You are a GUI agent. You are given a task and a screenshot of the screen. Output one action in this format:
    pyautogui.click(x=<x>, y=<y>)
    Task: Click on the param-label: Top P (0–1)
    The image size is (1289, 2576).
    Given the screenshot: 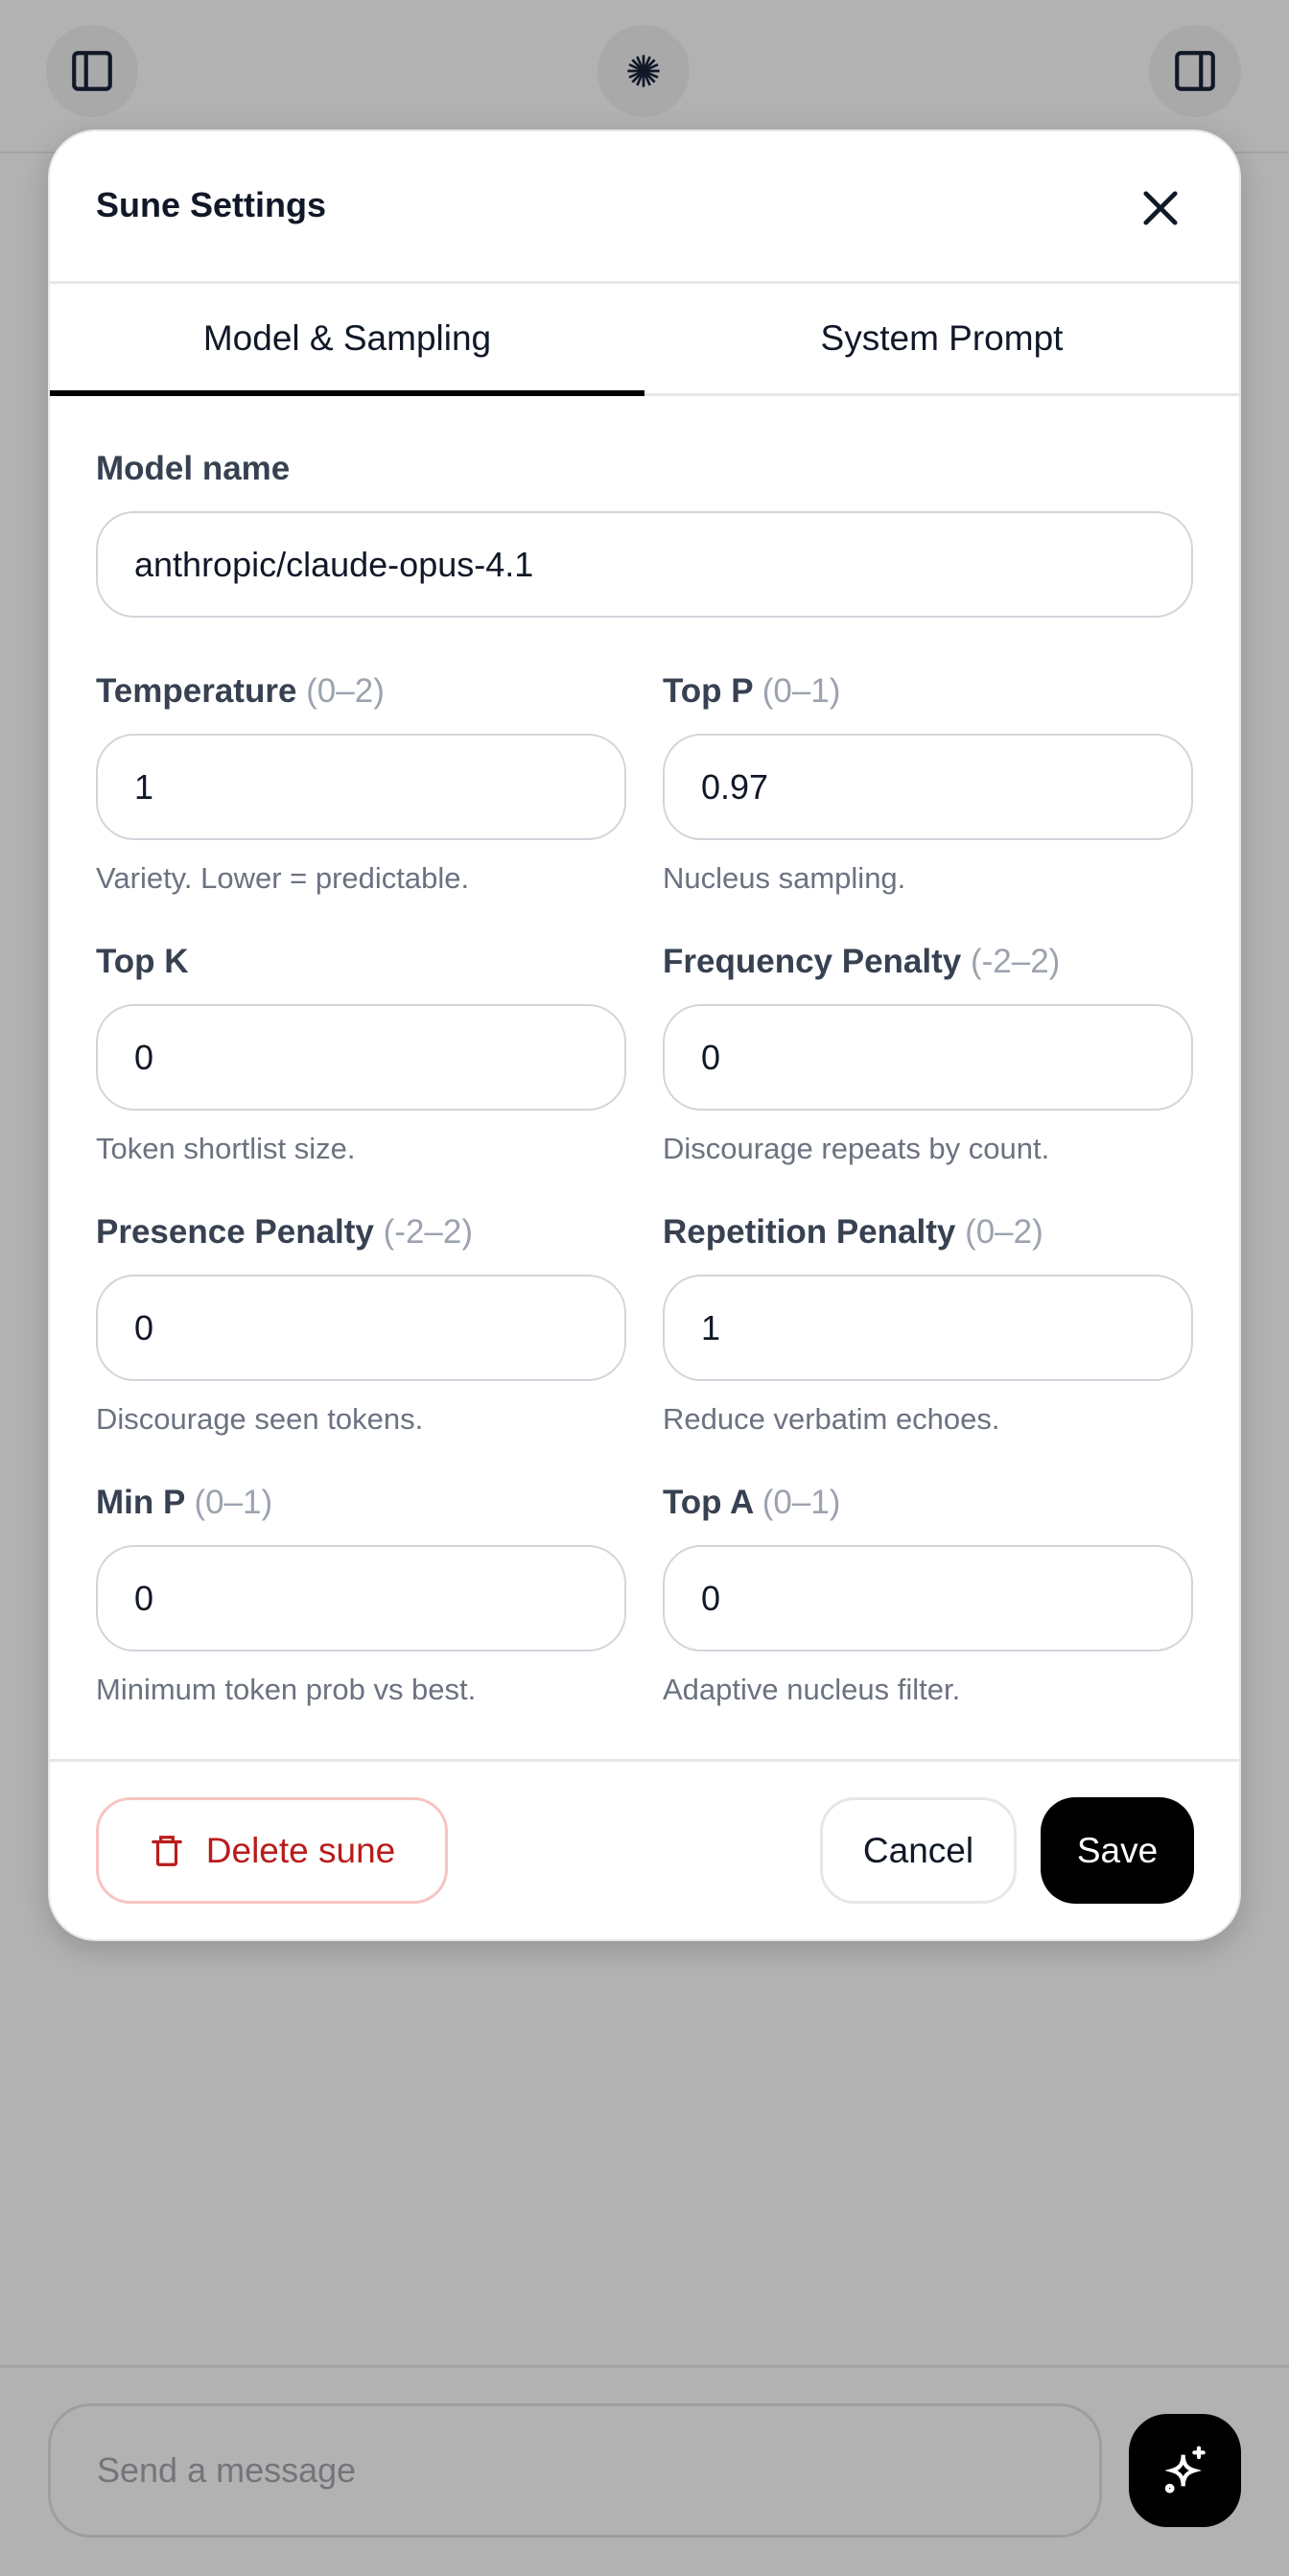 What is the action you would take?
    pyautogui.click(x=928, y=691)
    